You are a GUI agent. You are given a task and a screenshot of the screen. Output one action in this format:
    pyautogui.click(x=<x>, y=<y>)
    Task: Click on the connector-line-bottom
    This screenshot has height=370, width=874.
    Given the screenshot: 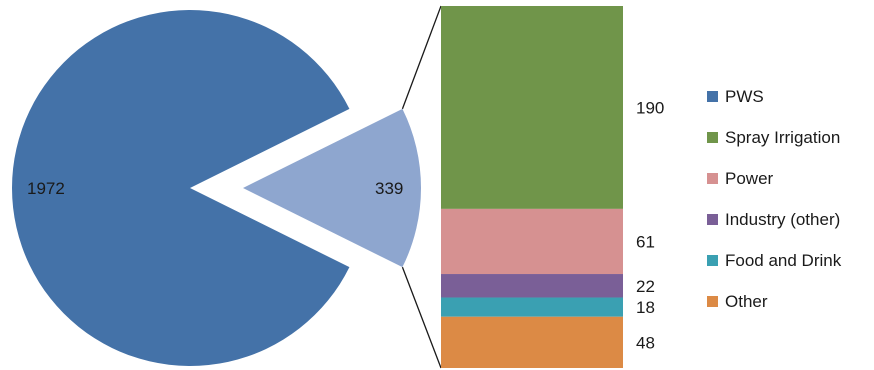 What is the action you would take?
    pyautogui.click(x=421, y=317)
    